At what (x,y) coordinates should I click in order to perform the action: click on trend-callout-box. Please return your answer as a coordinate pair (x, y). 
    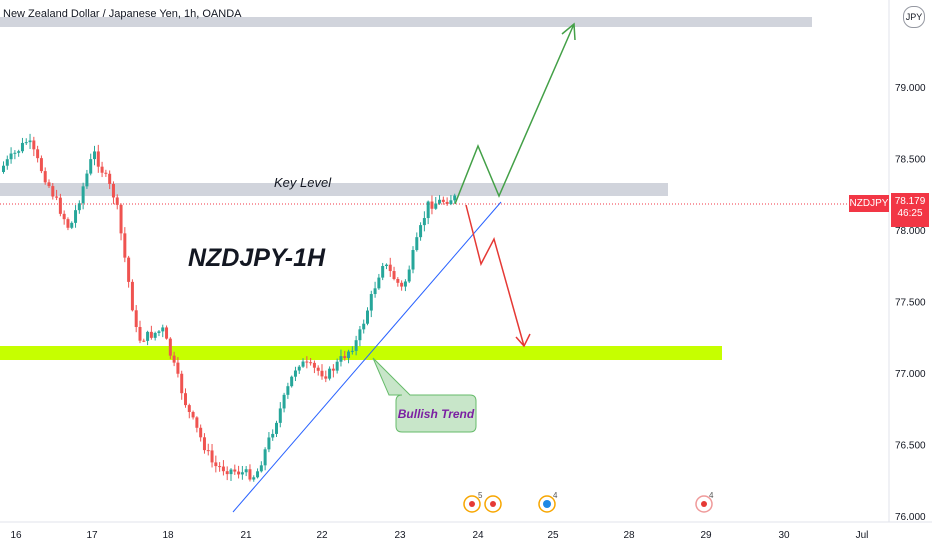
    Looking at the image, I should click on (424, 395).